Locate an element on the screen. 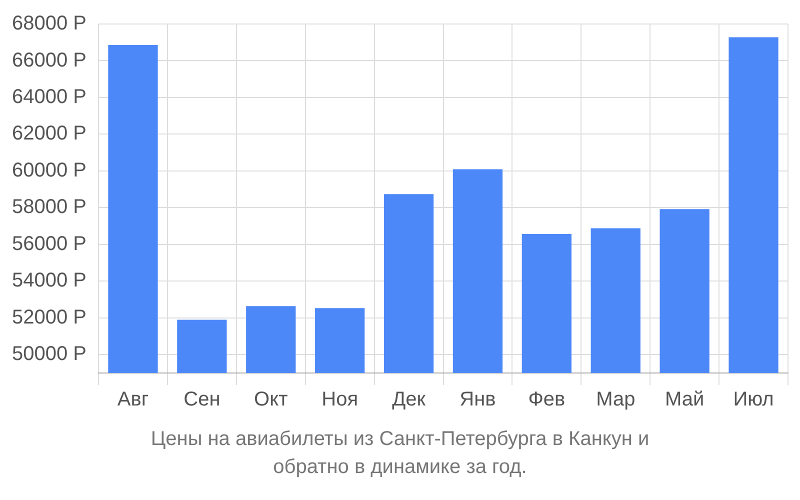 The image size is (800, 500). x-tick-label: Сен is located at coordinates (202, 399).